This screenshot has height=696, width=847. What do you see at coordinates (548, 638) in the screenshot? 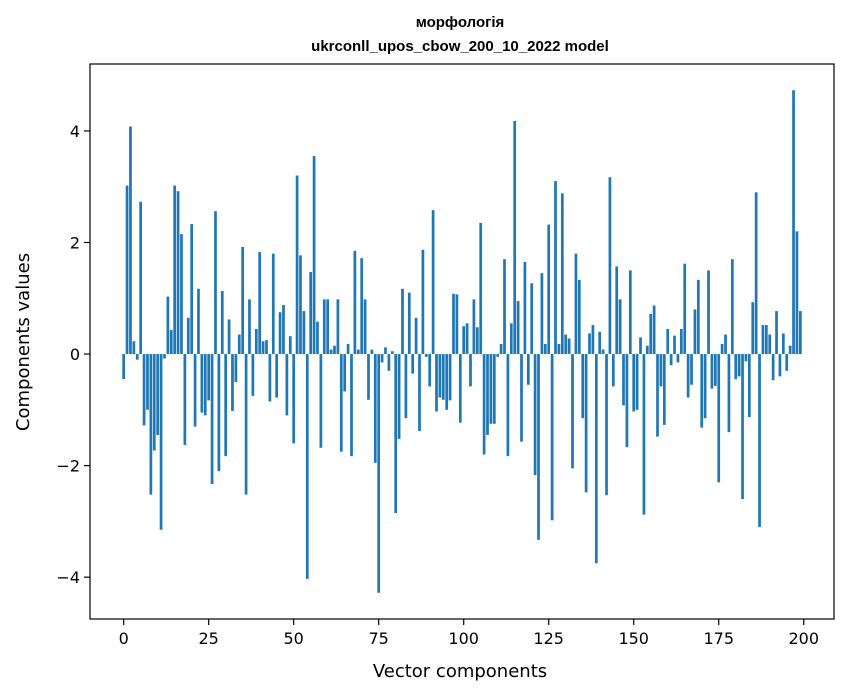
I see `x-tick-label-125: 125` at bounding box center [548, 638].